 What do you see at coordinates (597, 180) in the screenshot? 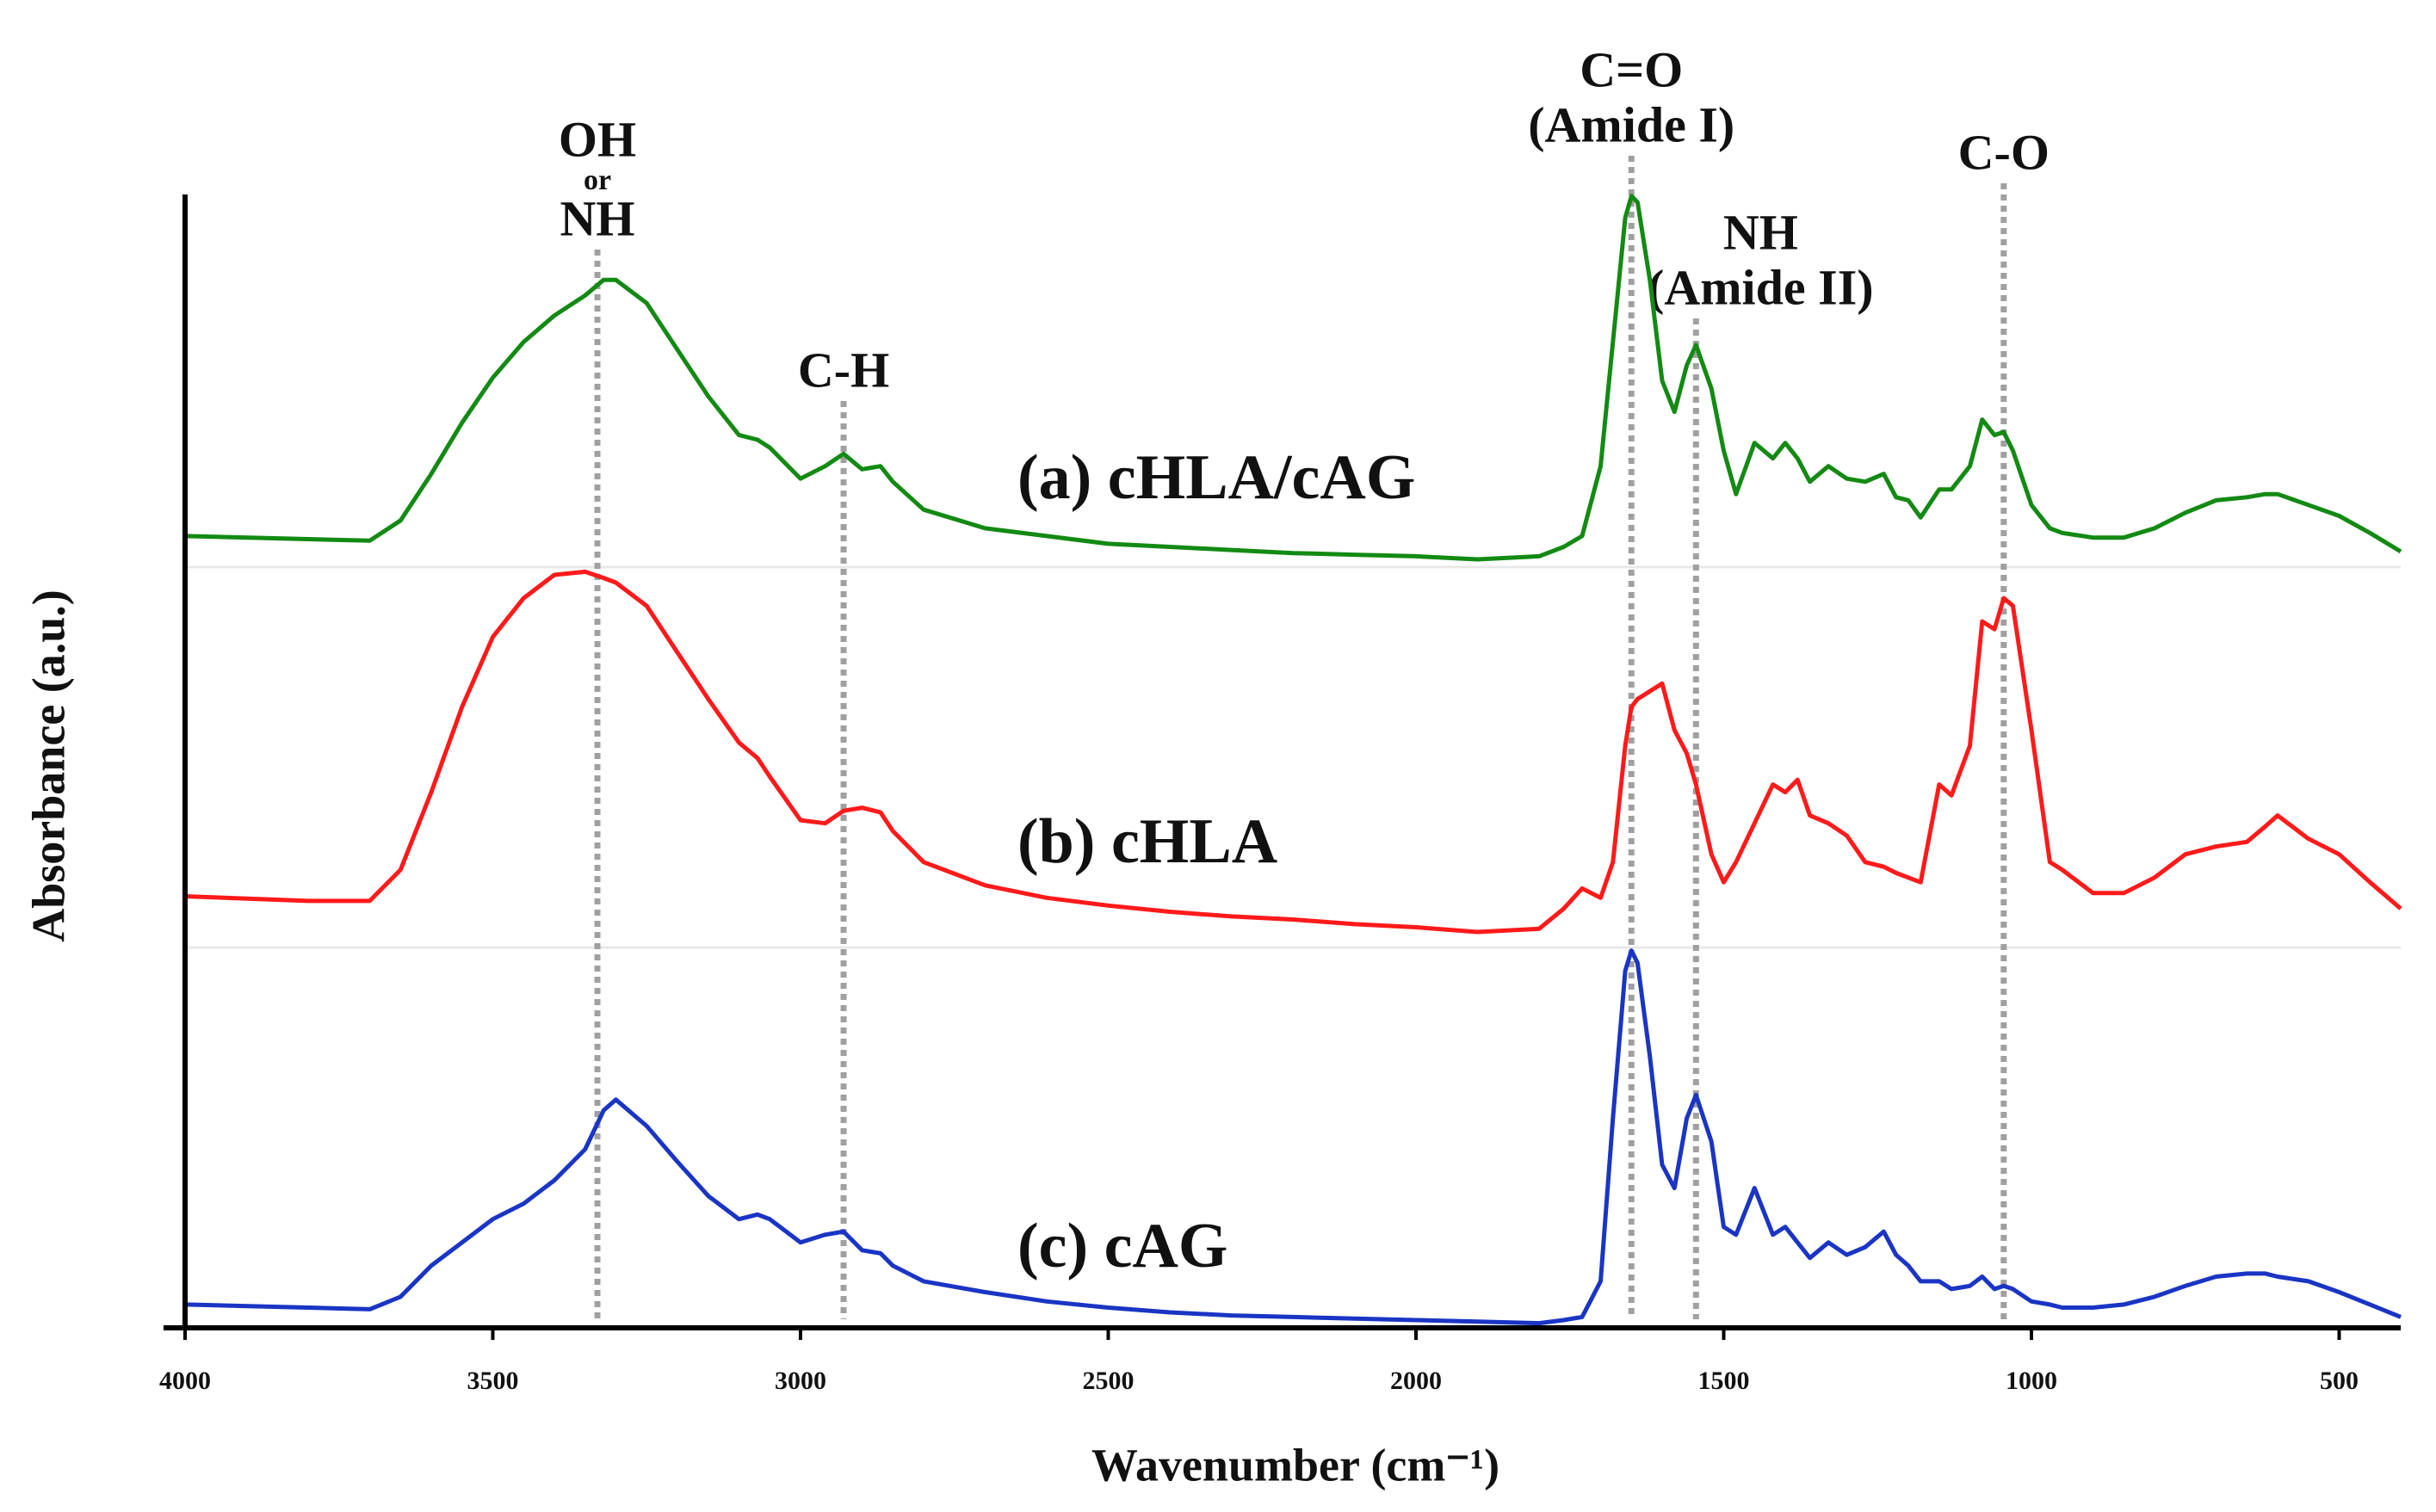
I see `annotation-label: or` at bounding box center [597, 180].